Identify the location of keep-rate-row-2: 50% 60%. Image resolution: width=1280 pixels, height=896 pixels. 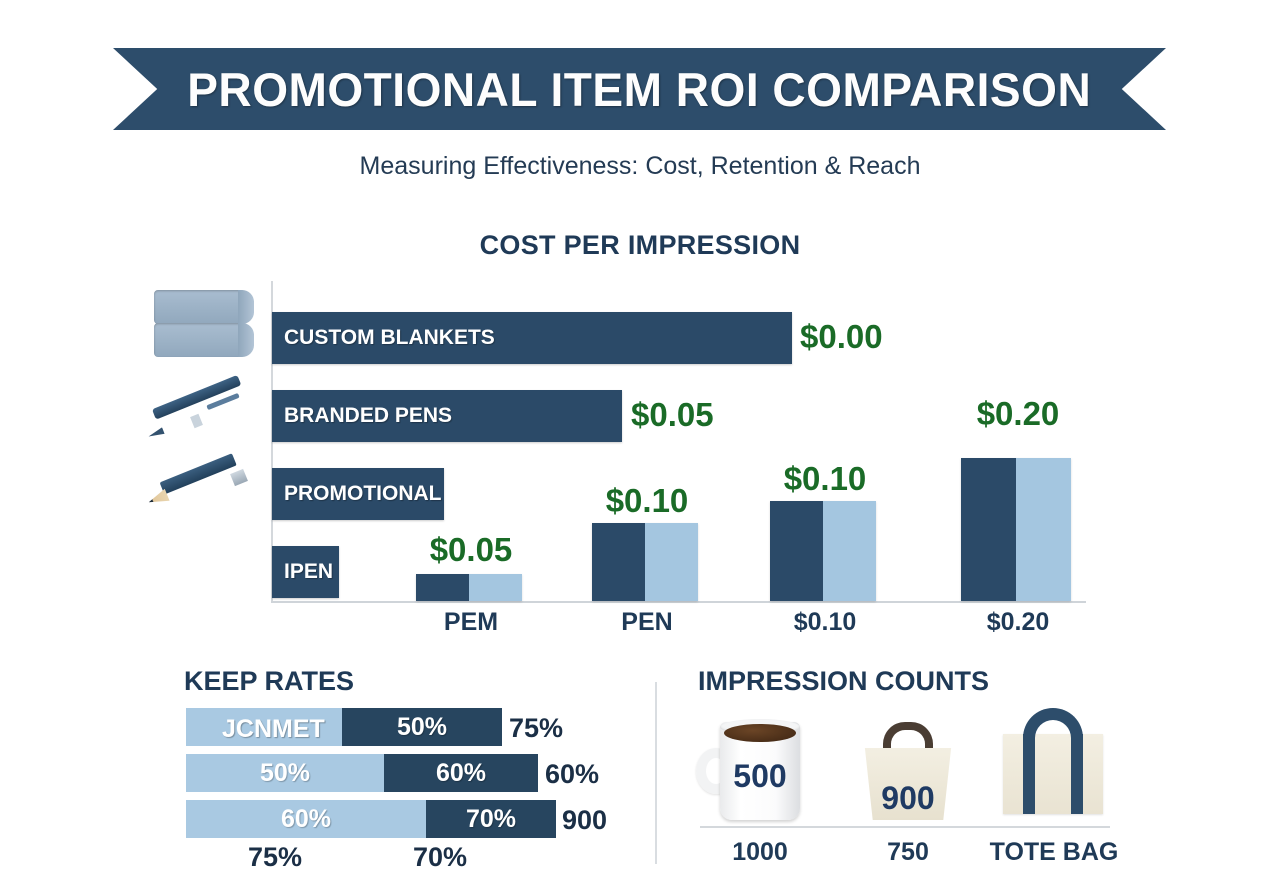
(362, 773).